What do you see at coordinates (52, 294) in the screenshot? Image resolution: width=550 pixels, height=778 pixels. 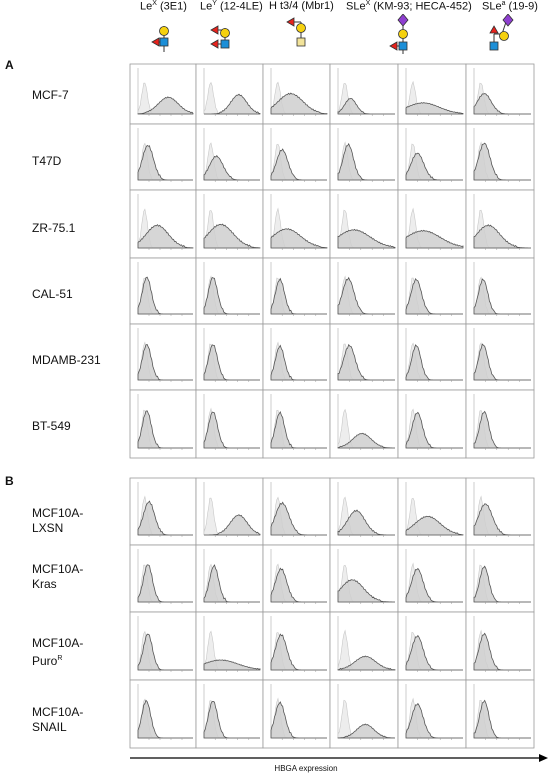 I see `row-label-cal-51: CAL-51` at bounding box center [52, 294].